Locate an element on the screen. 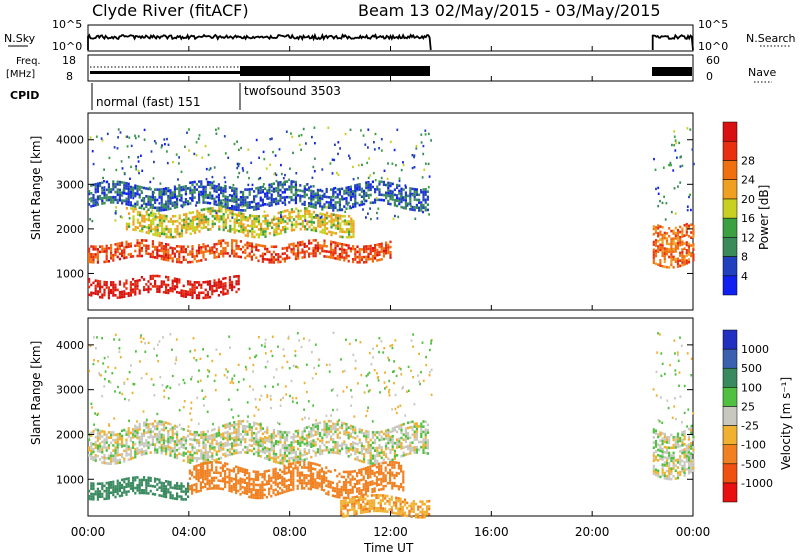 This screenshot has height=558, width=800. velocity-cbar-label: Velocity [m s⁻¹] is located at coordinates (786, 423).